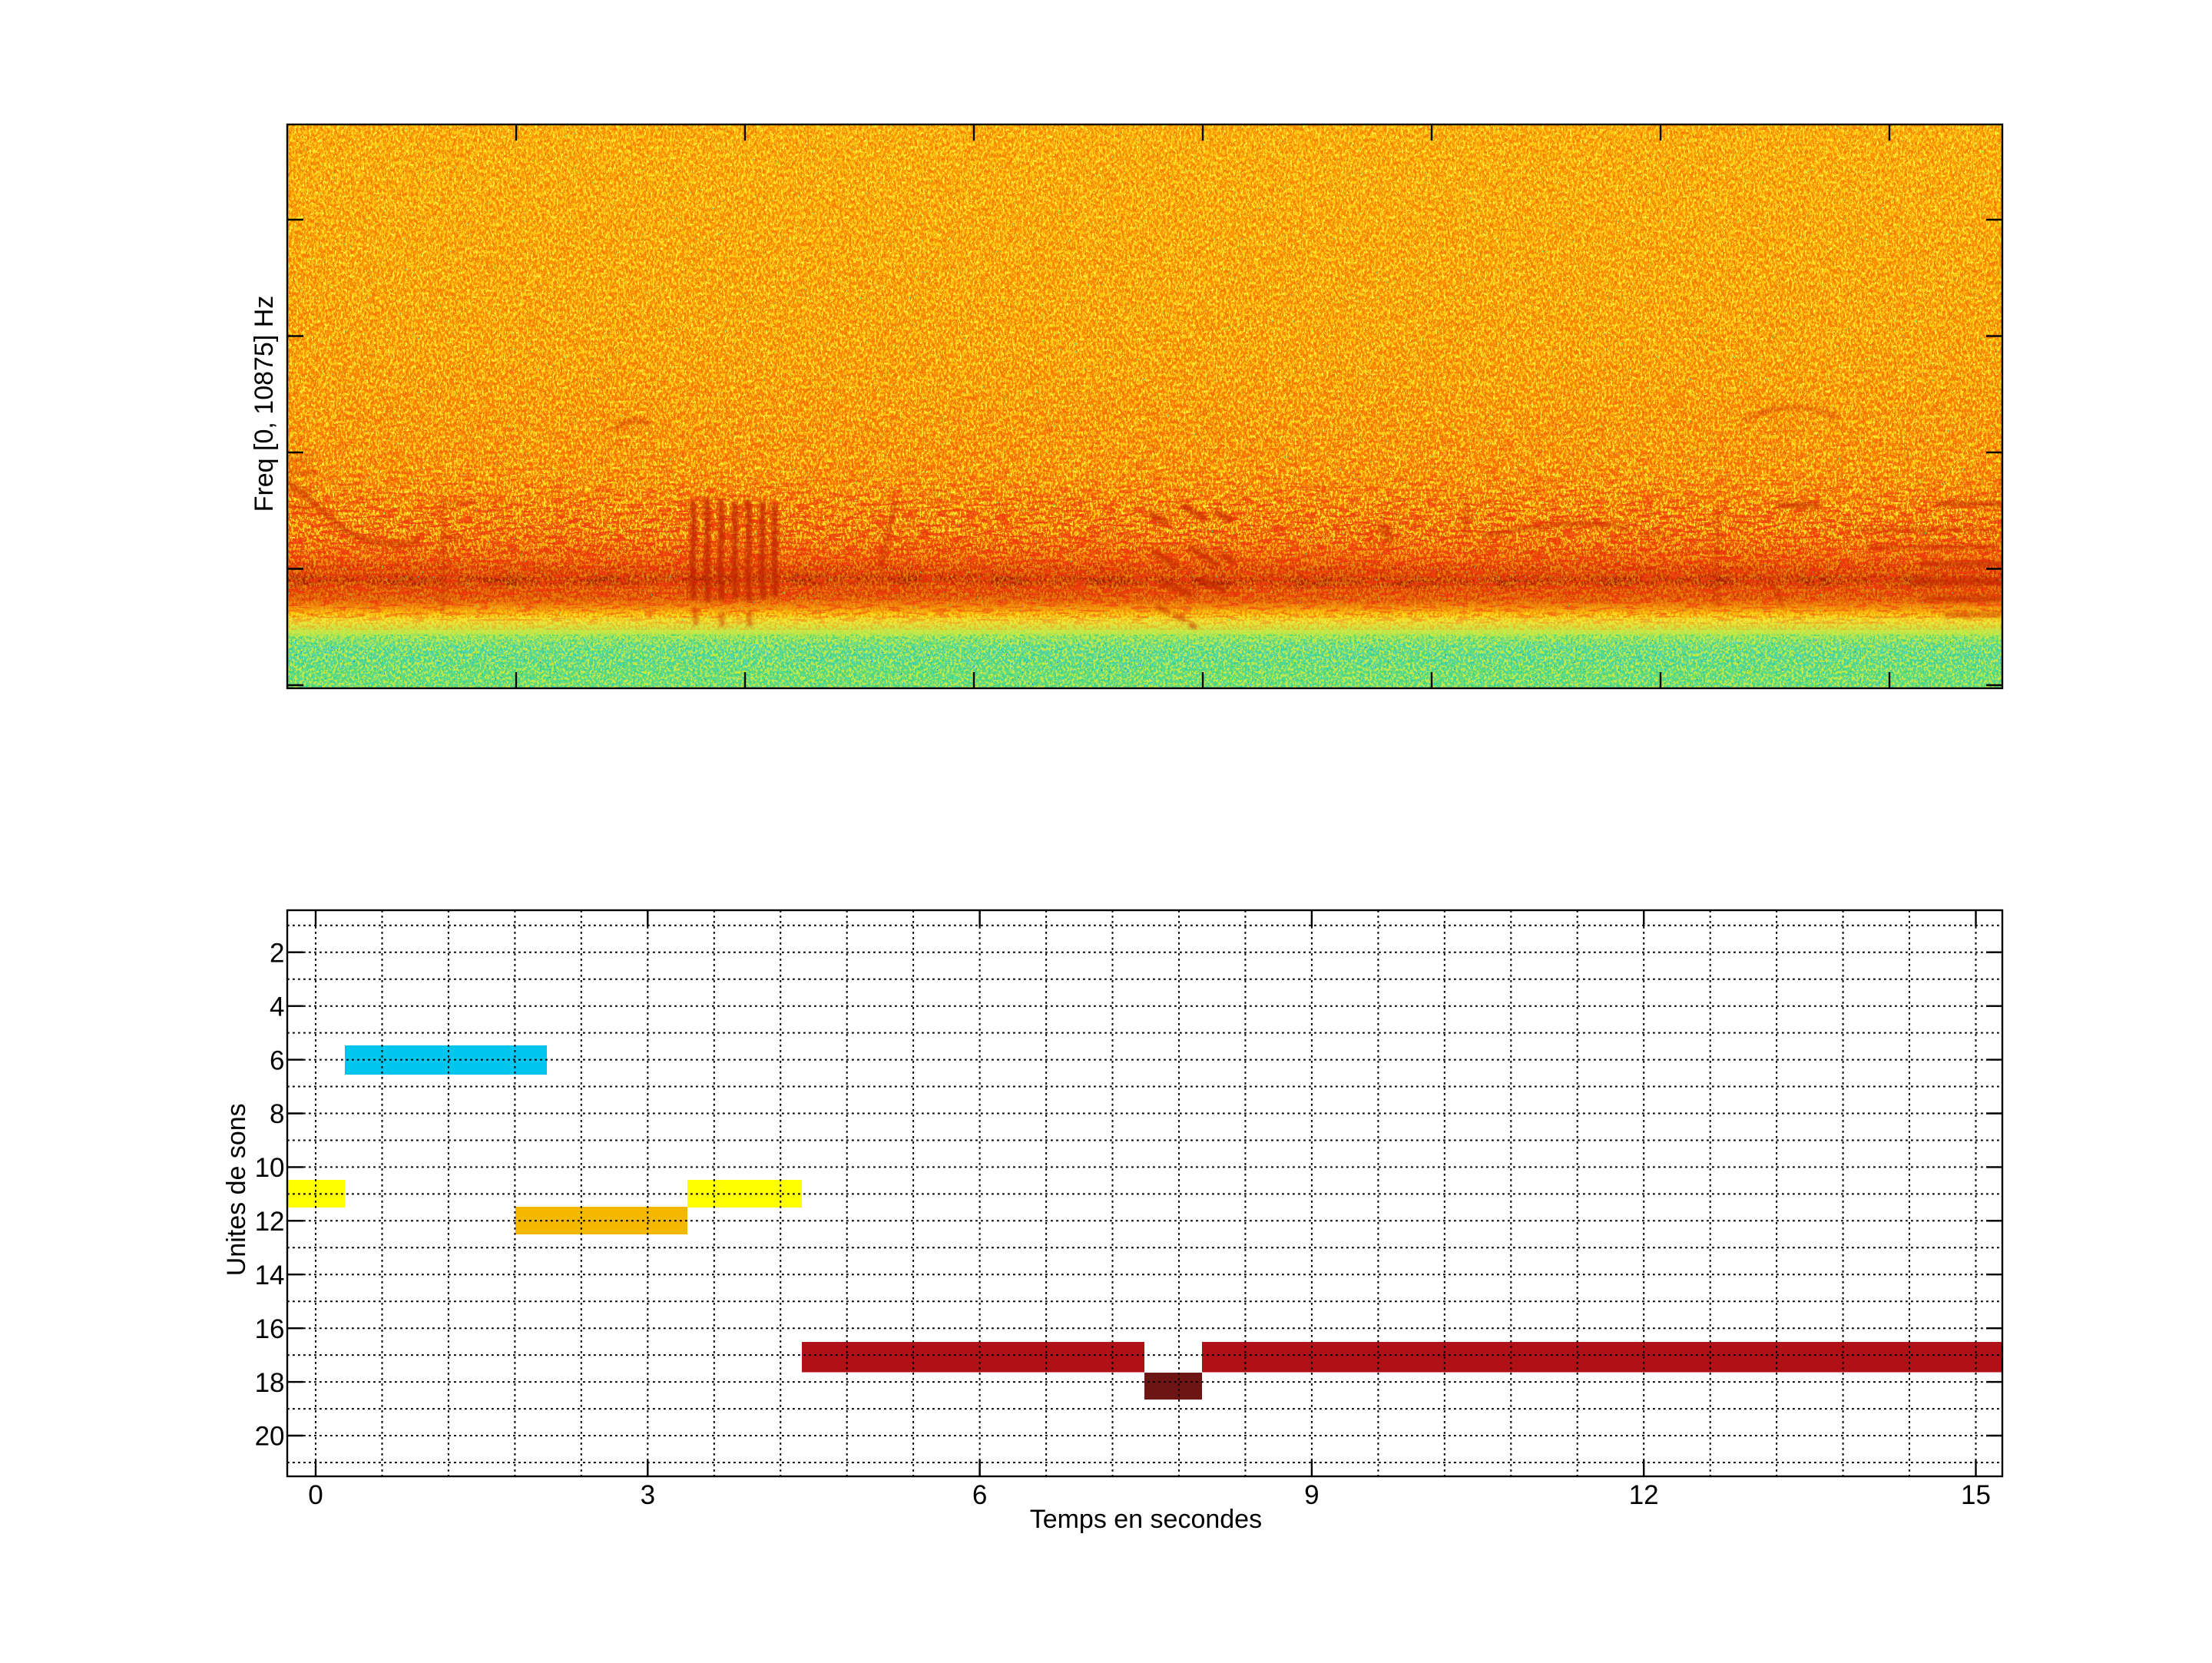  What do you see at coordinates (277, 1114) in the screenshot?
I see `svg-text: 8` at bounding box center [277, 1114].